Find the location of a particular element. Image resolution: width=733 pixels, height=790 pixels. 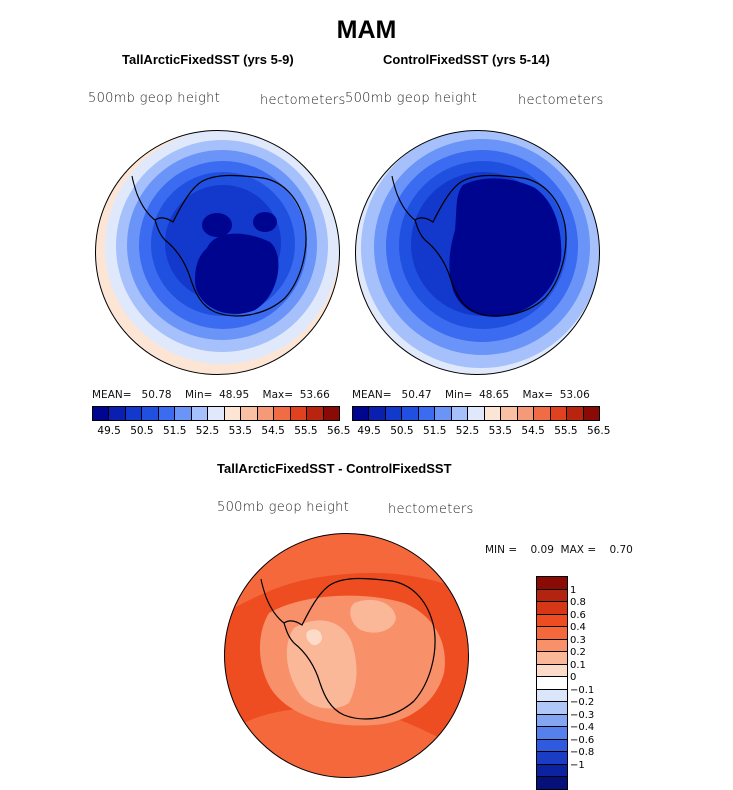

panel2-colorbar is located at coordinates (476, 413).